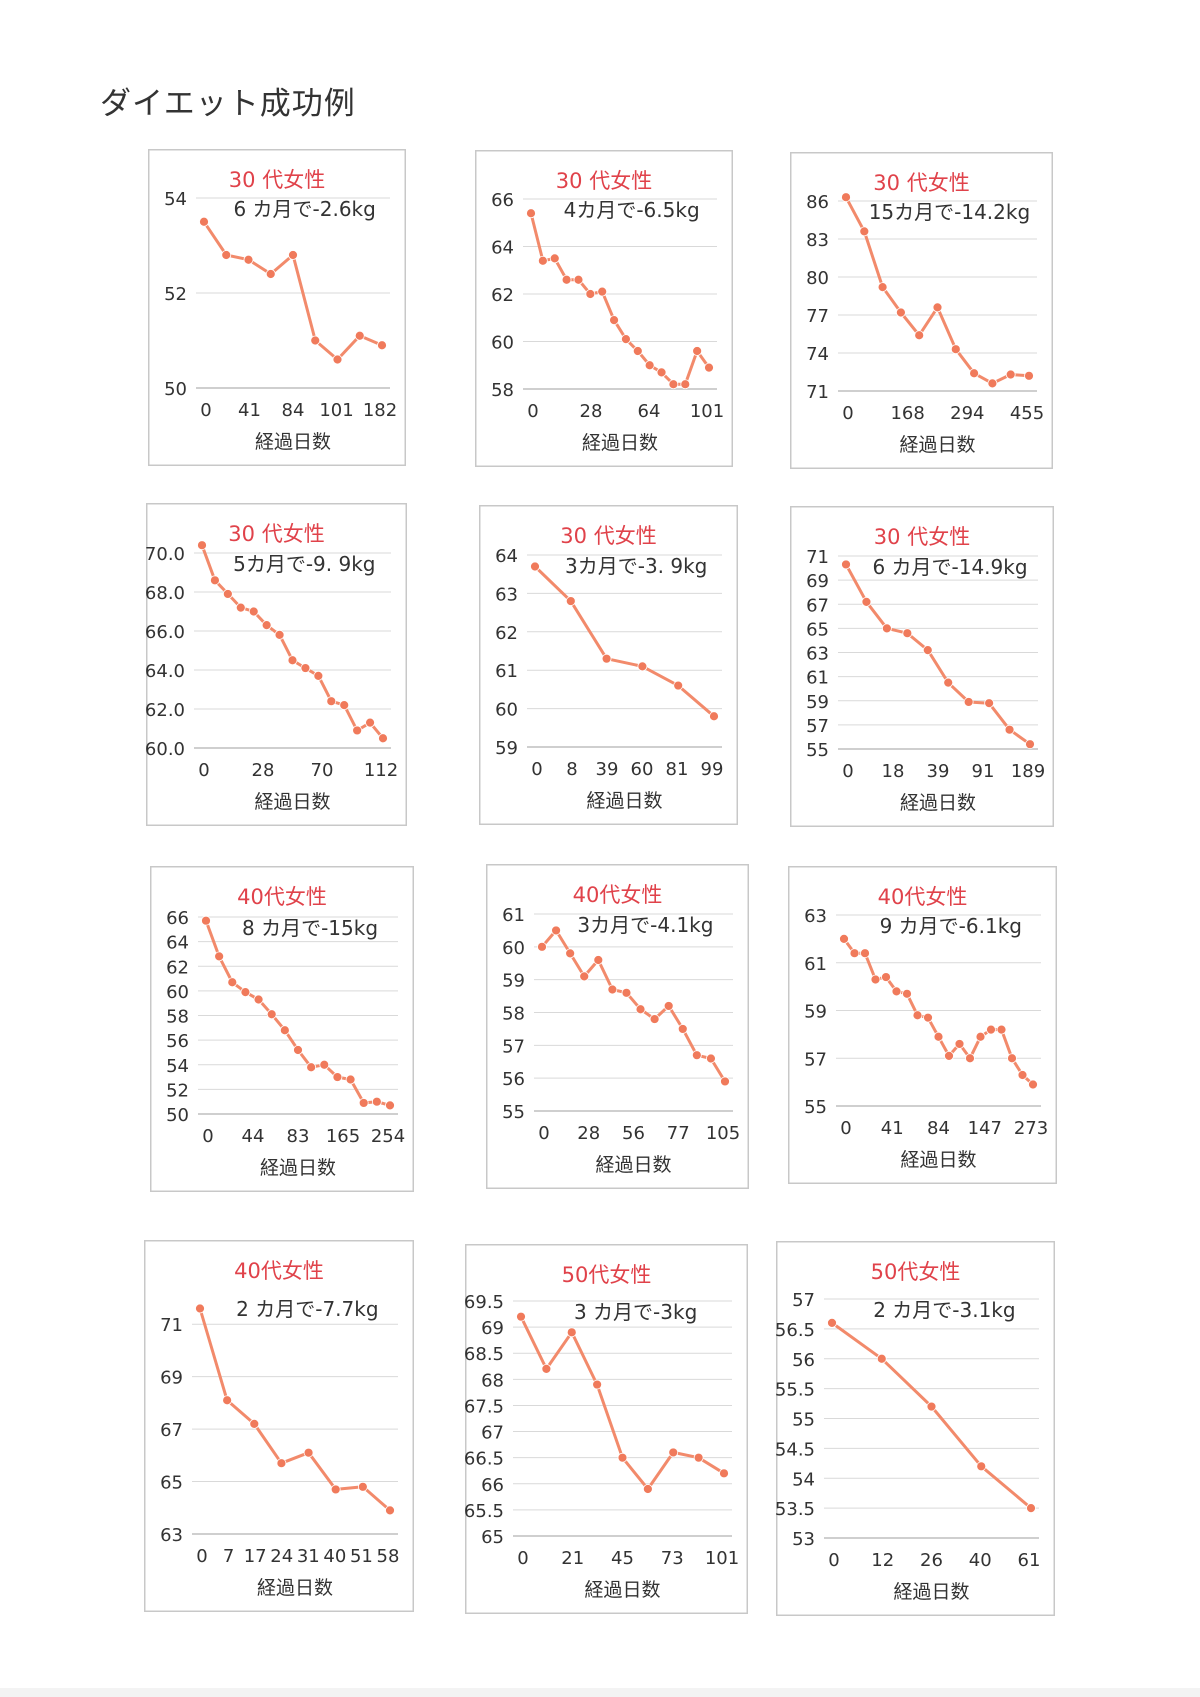  I want to click on y-tick-label: 59, so click(506, 748).